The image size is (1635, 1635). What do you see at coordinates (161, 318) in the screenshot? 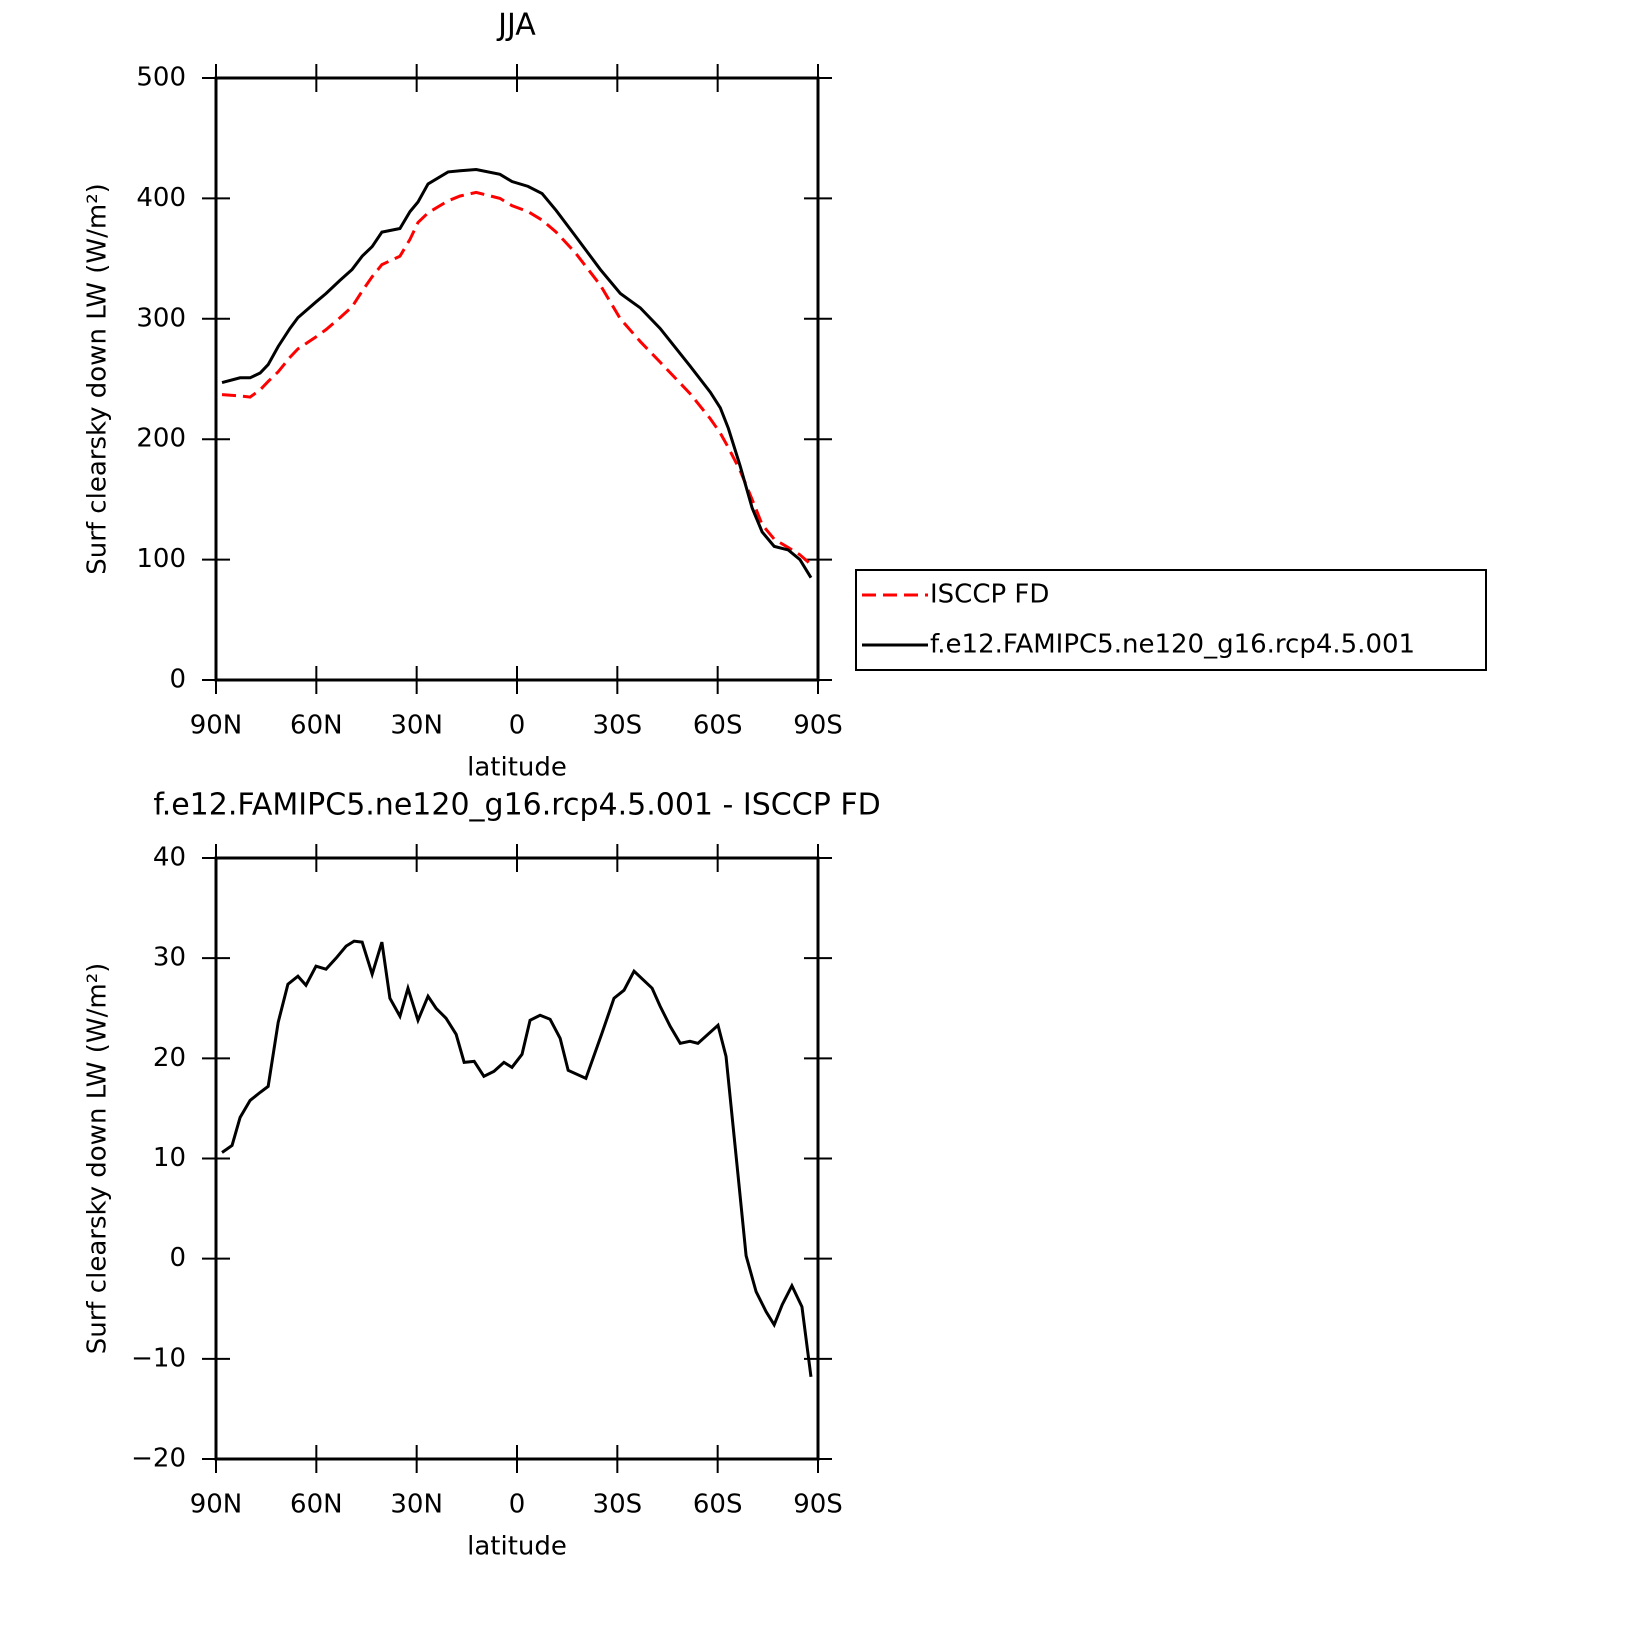
I see `y-tick-label: 300` at bounding box center [161, 318].